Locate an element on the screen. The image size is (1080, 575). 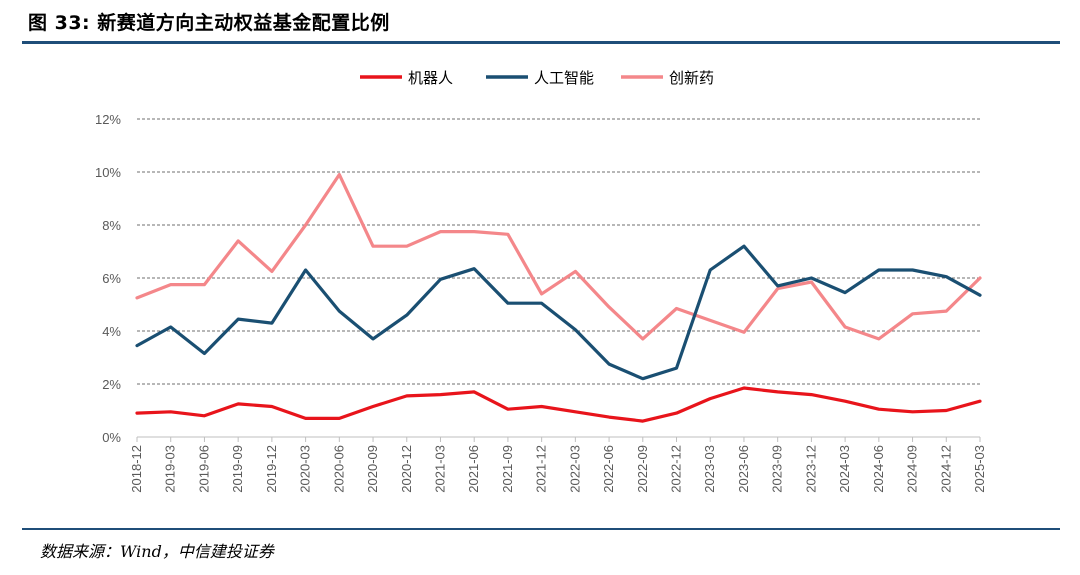
y-tick-label: 0% is located at coordinates (111, 437).